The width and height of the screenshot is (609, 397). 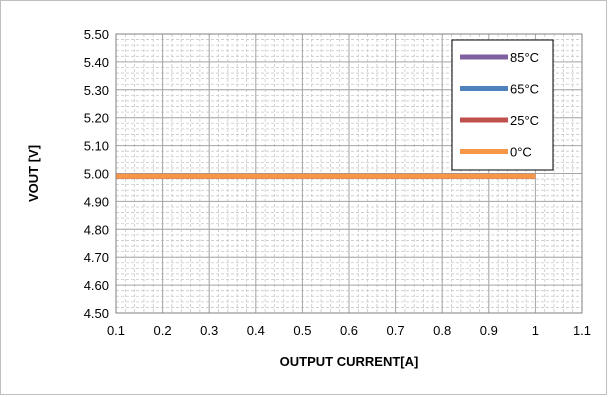 What do you see at coordinates (96, 174) in the screenshot?
I see `y-tick-label: 5.00` at bounding box center [96, 174].